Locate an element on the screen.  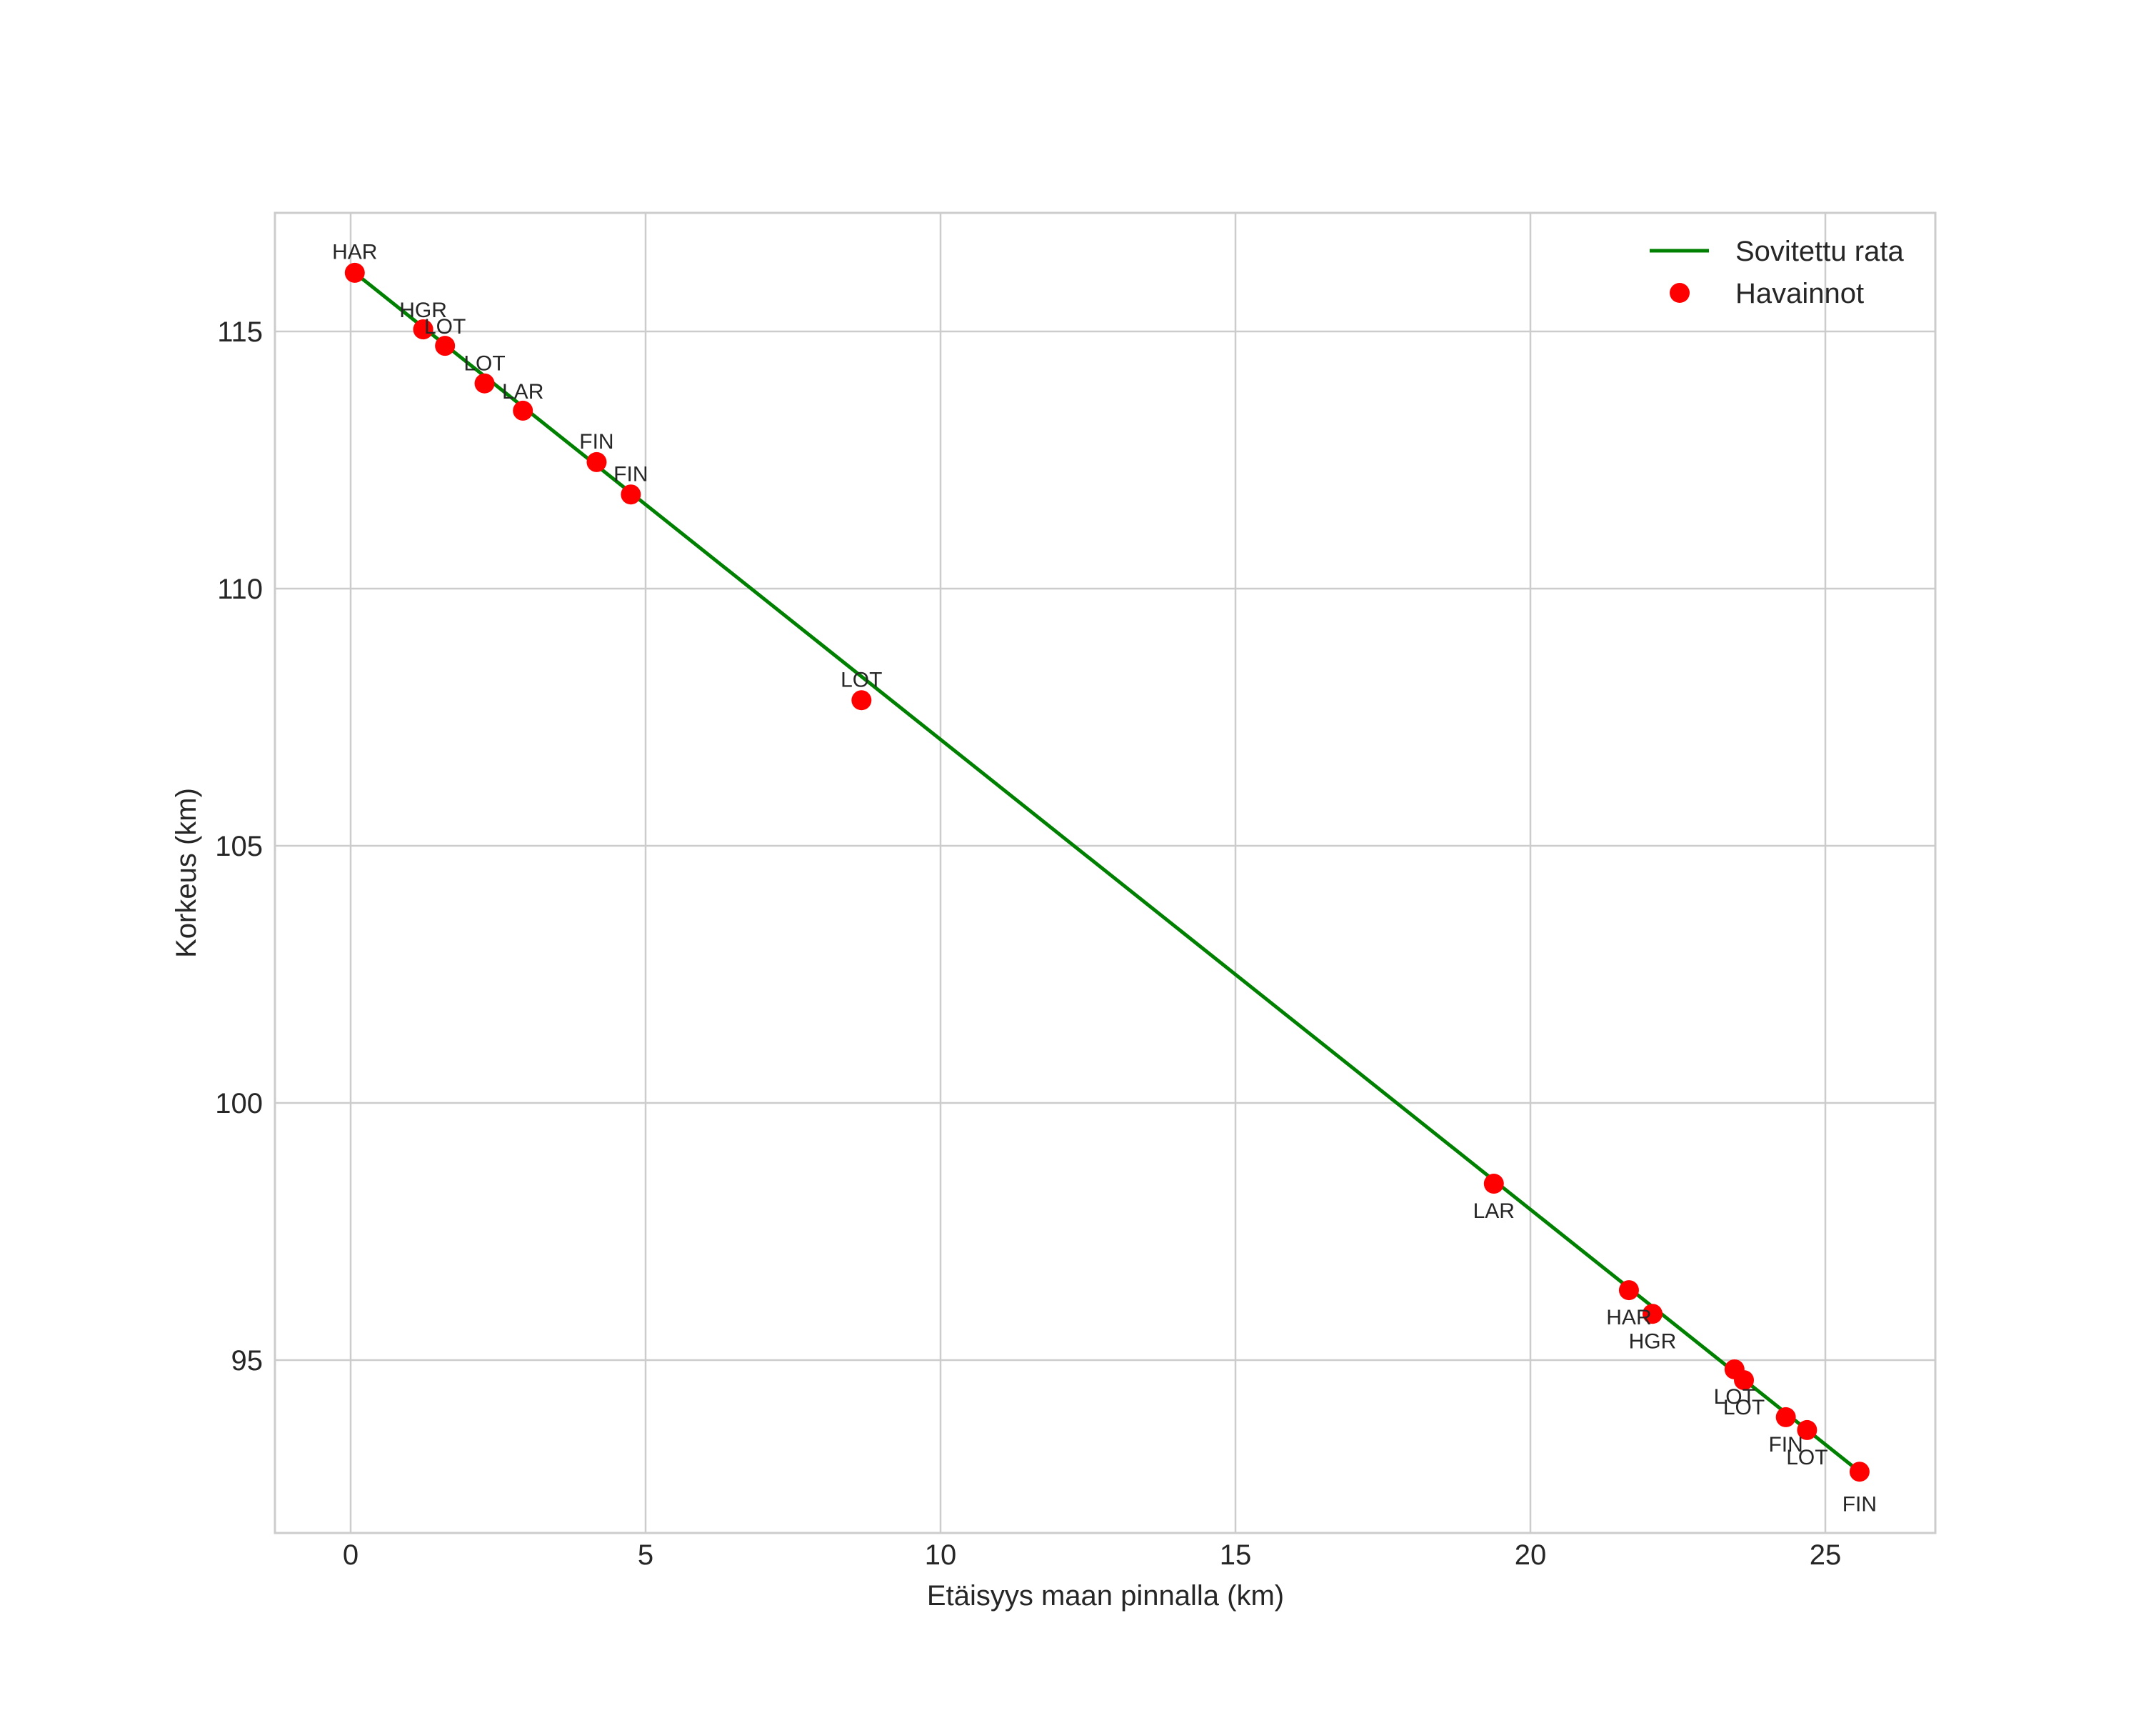
y-tick-label: 105 is located at coordinates (239, 846).